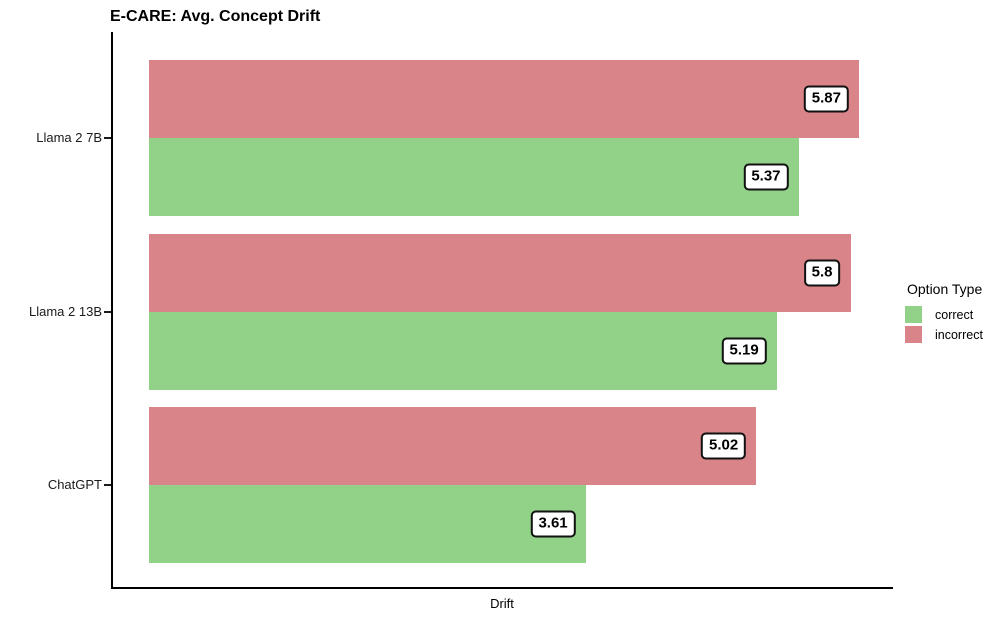  Describe the element at coordinates (502, 603) in the screenshot. I see `x-axis-title: Drift` at that location.